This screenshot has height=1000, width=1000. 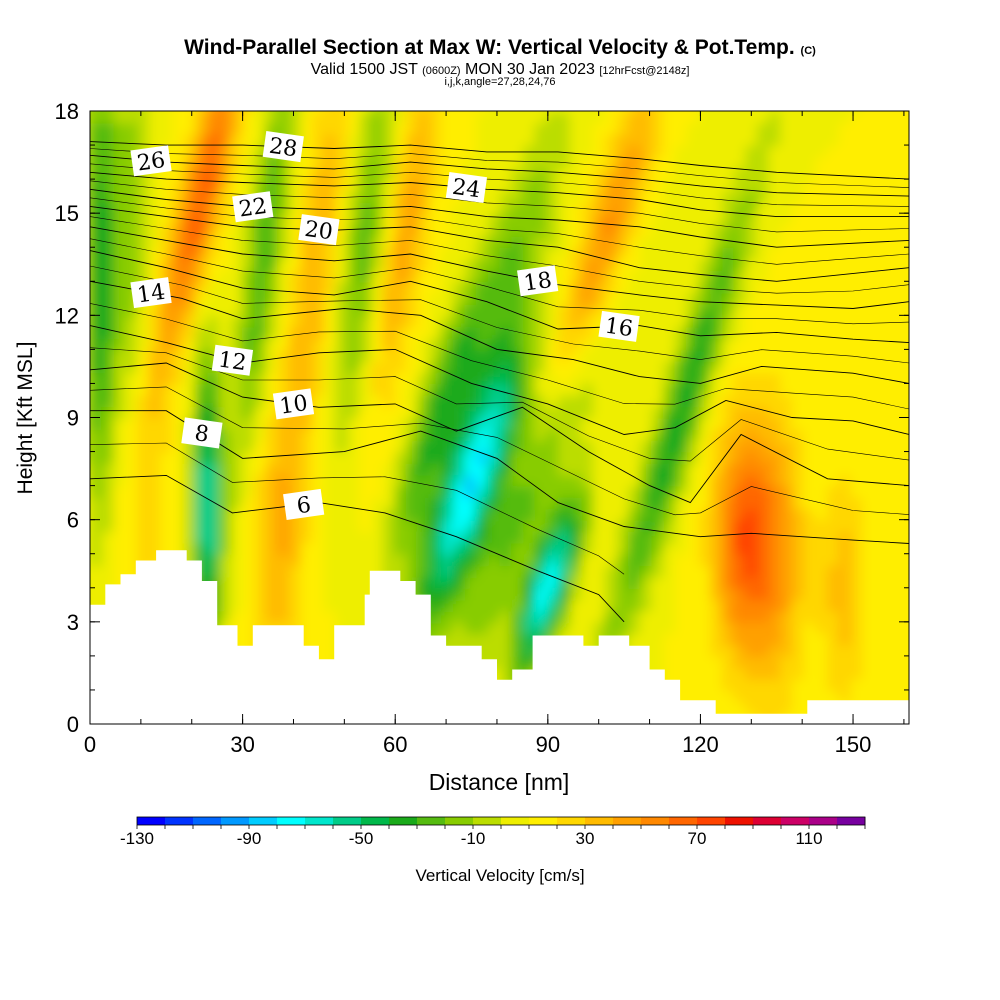 I want to click on y-tick-label: 12, so click(x=67, y=315).